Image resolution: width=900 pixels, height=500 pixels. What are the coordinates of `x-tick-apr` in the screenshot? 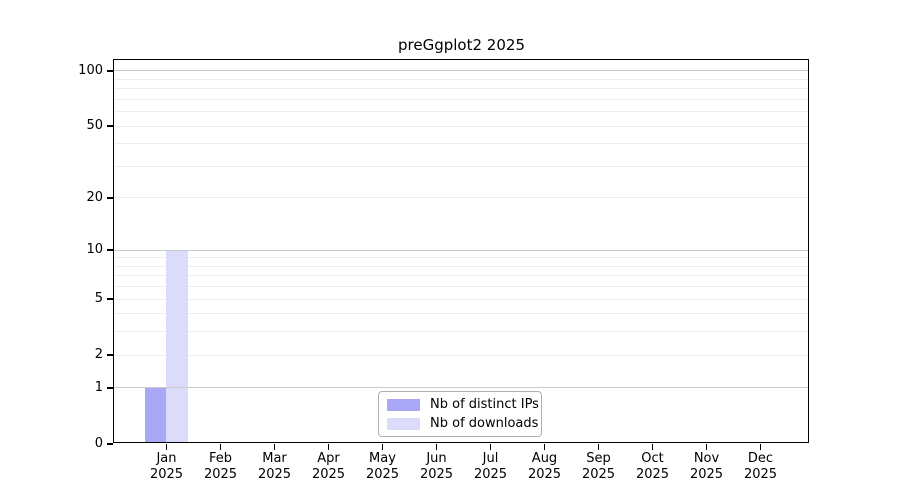 It's located at (328, 446).